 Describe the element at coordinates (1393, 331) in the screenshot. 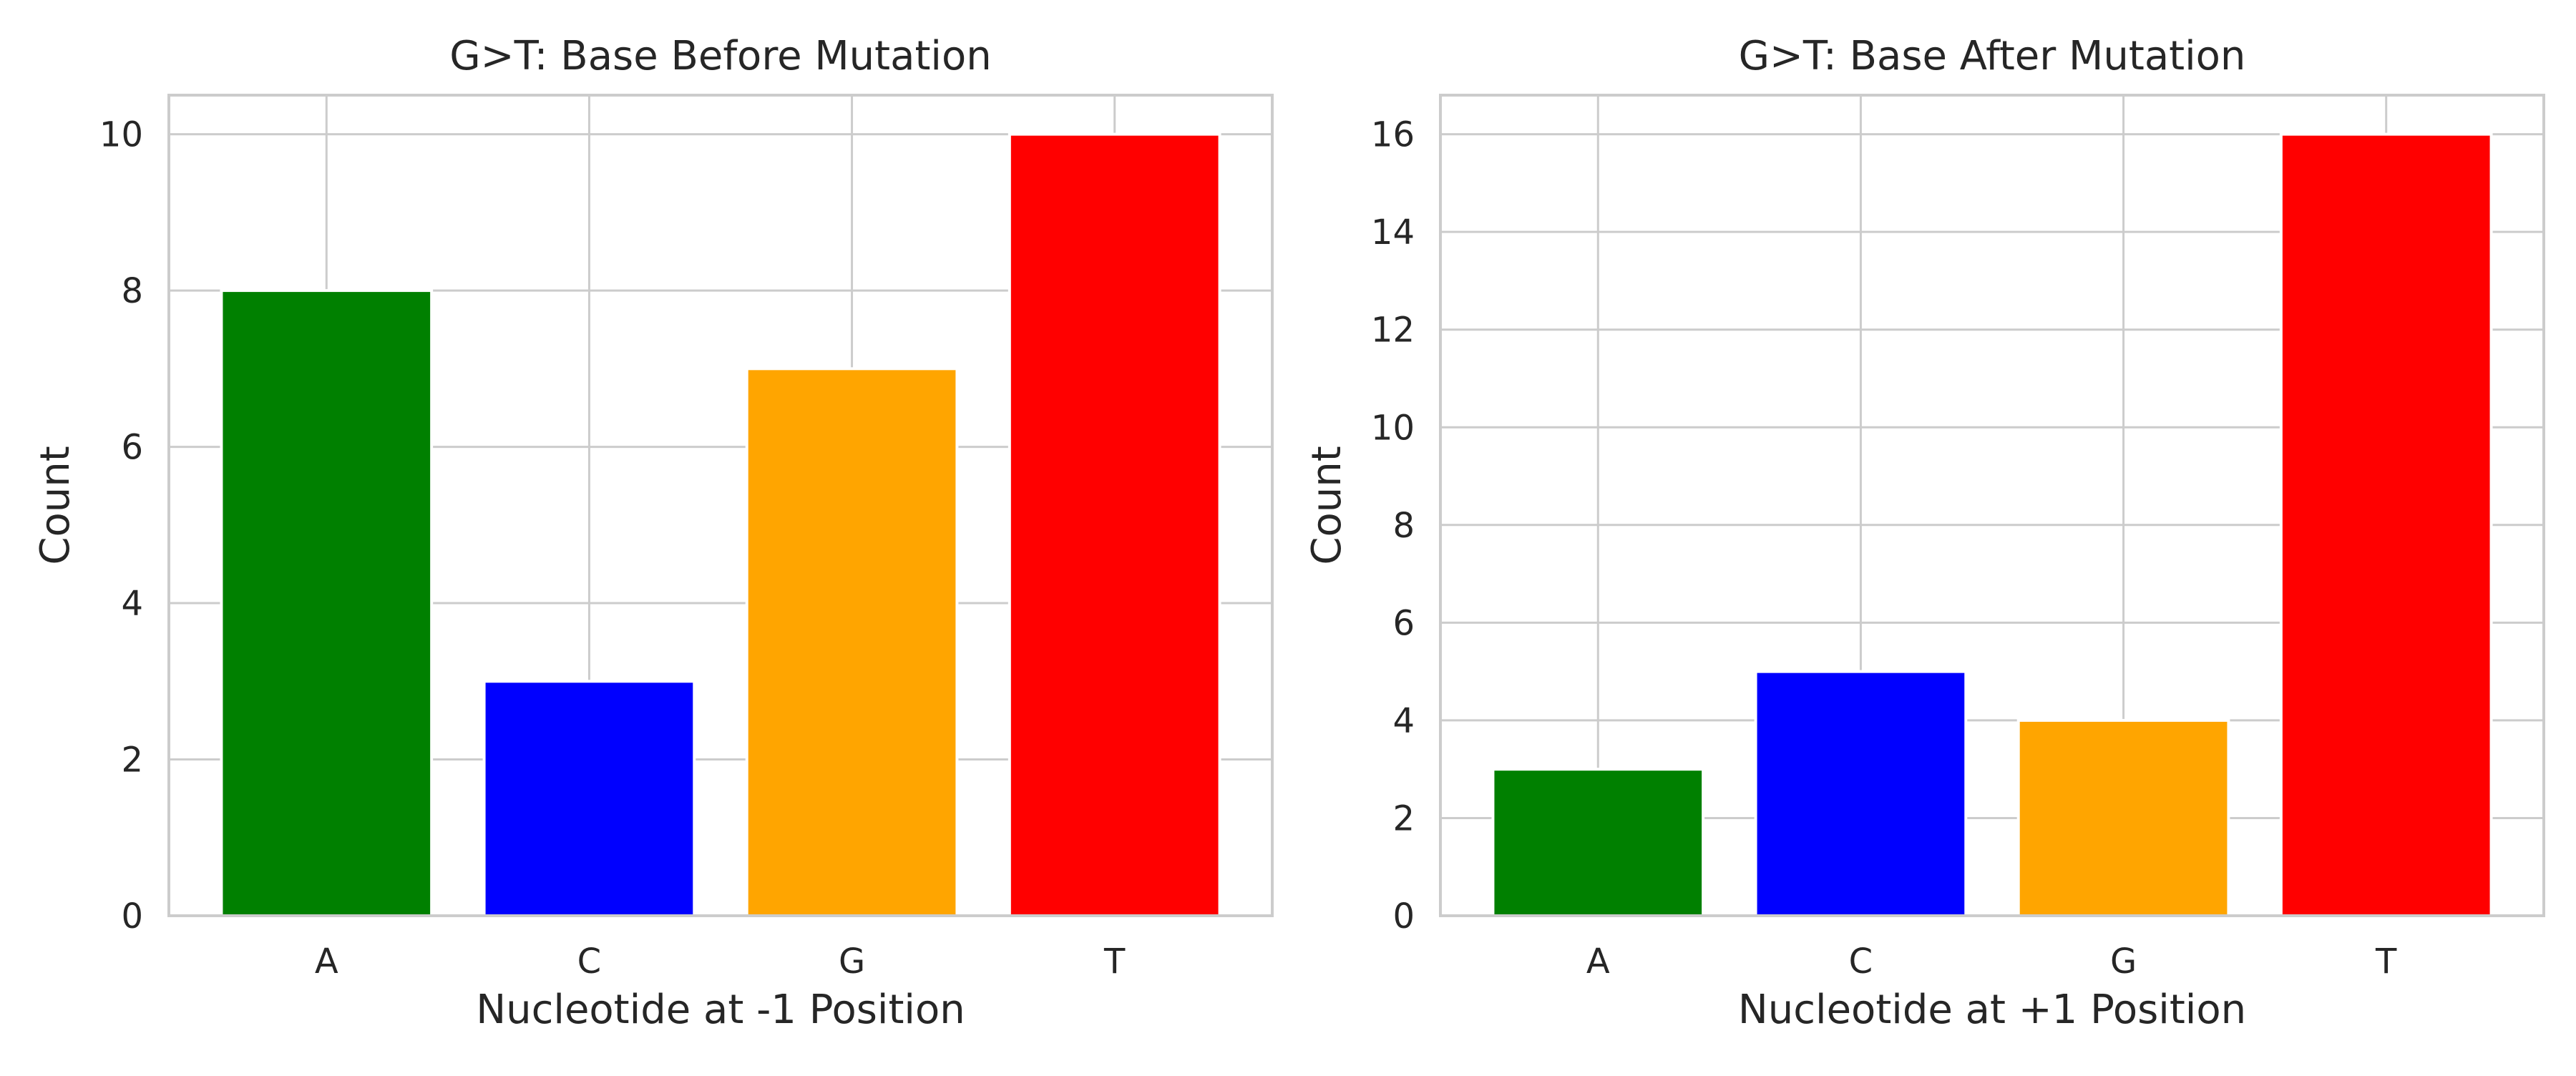

I see `y-tick-label: 12` at that location.